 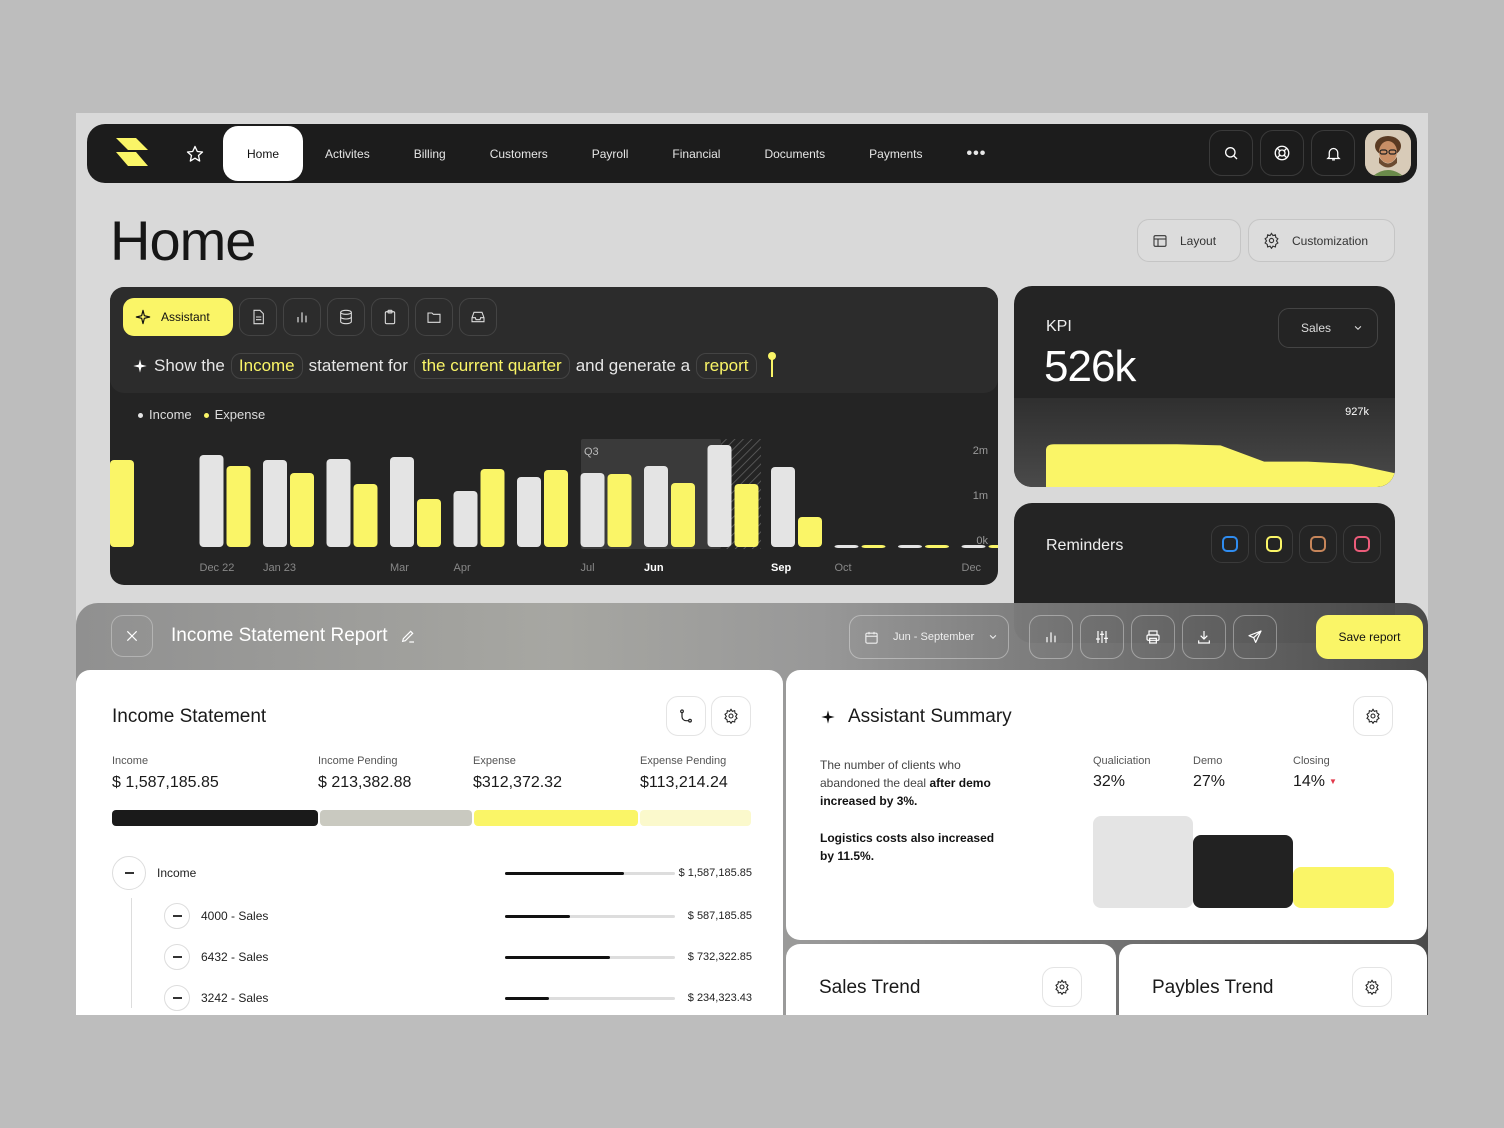 What do you see at coordinates (1311, 761) in the screenshot?
I see `metric-closing-label: Closing` at bounding box center [1311, 761].